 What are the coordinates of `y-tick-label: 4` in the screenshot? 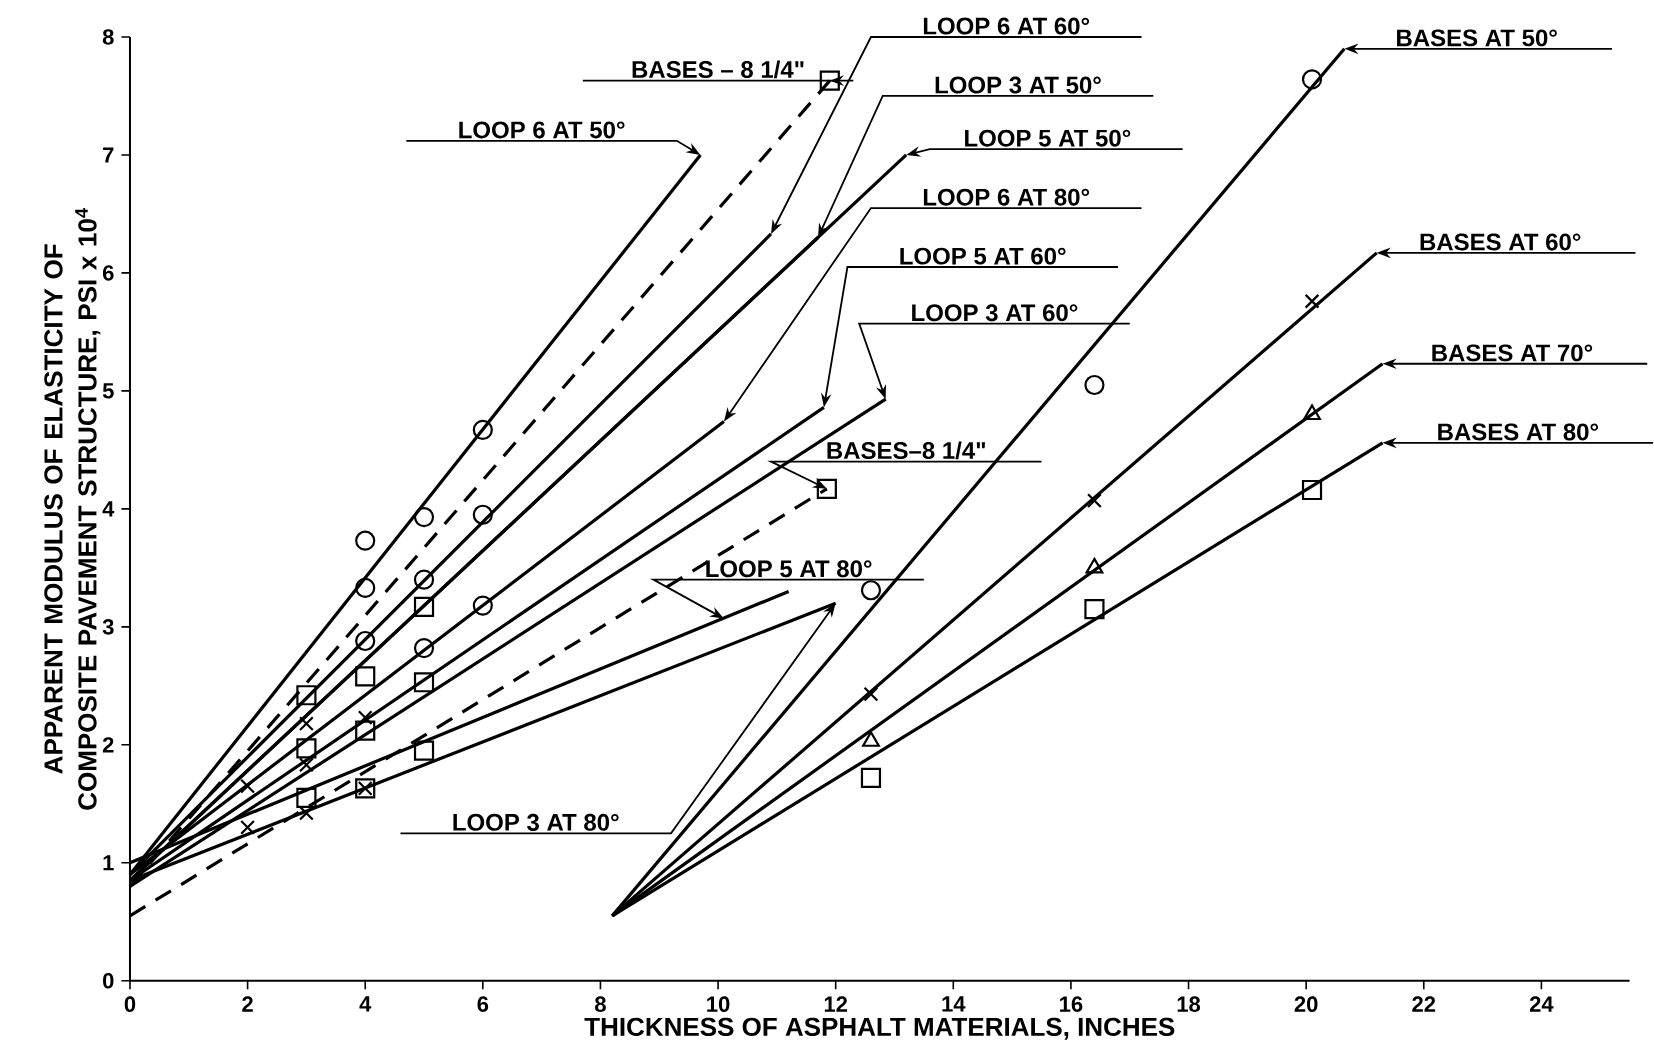 It's located at (108, 509).